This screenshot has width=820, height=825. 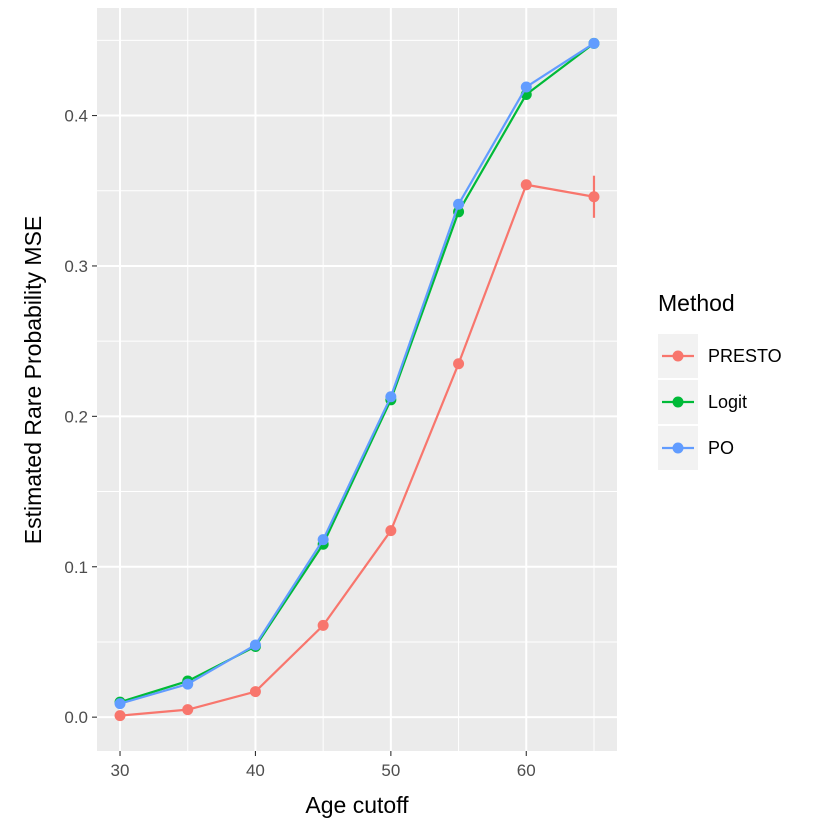 I want to click on legend-label-logit: Logit, so click(x=727, y=402).